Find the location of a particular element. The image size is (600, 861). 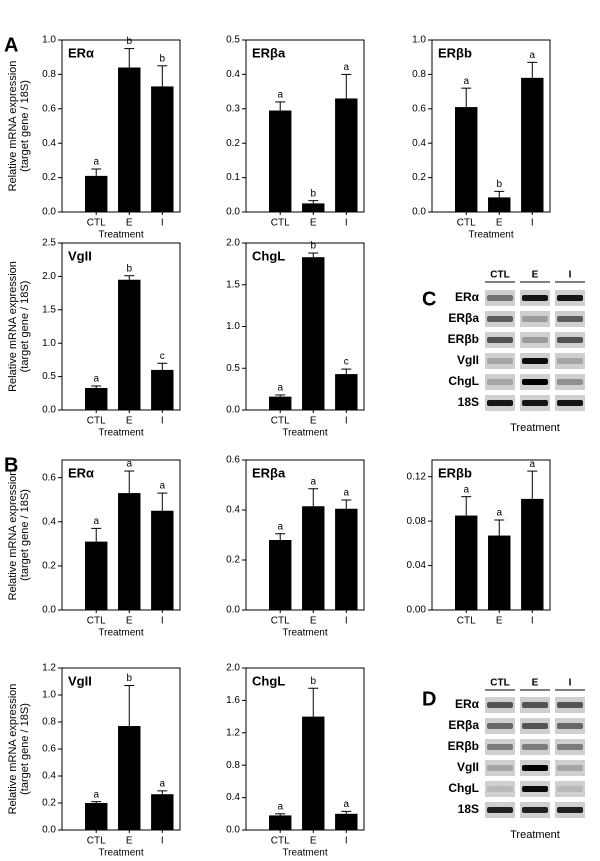

chart-title: ERα is located at coordinates (81, 472).